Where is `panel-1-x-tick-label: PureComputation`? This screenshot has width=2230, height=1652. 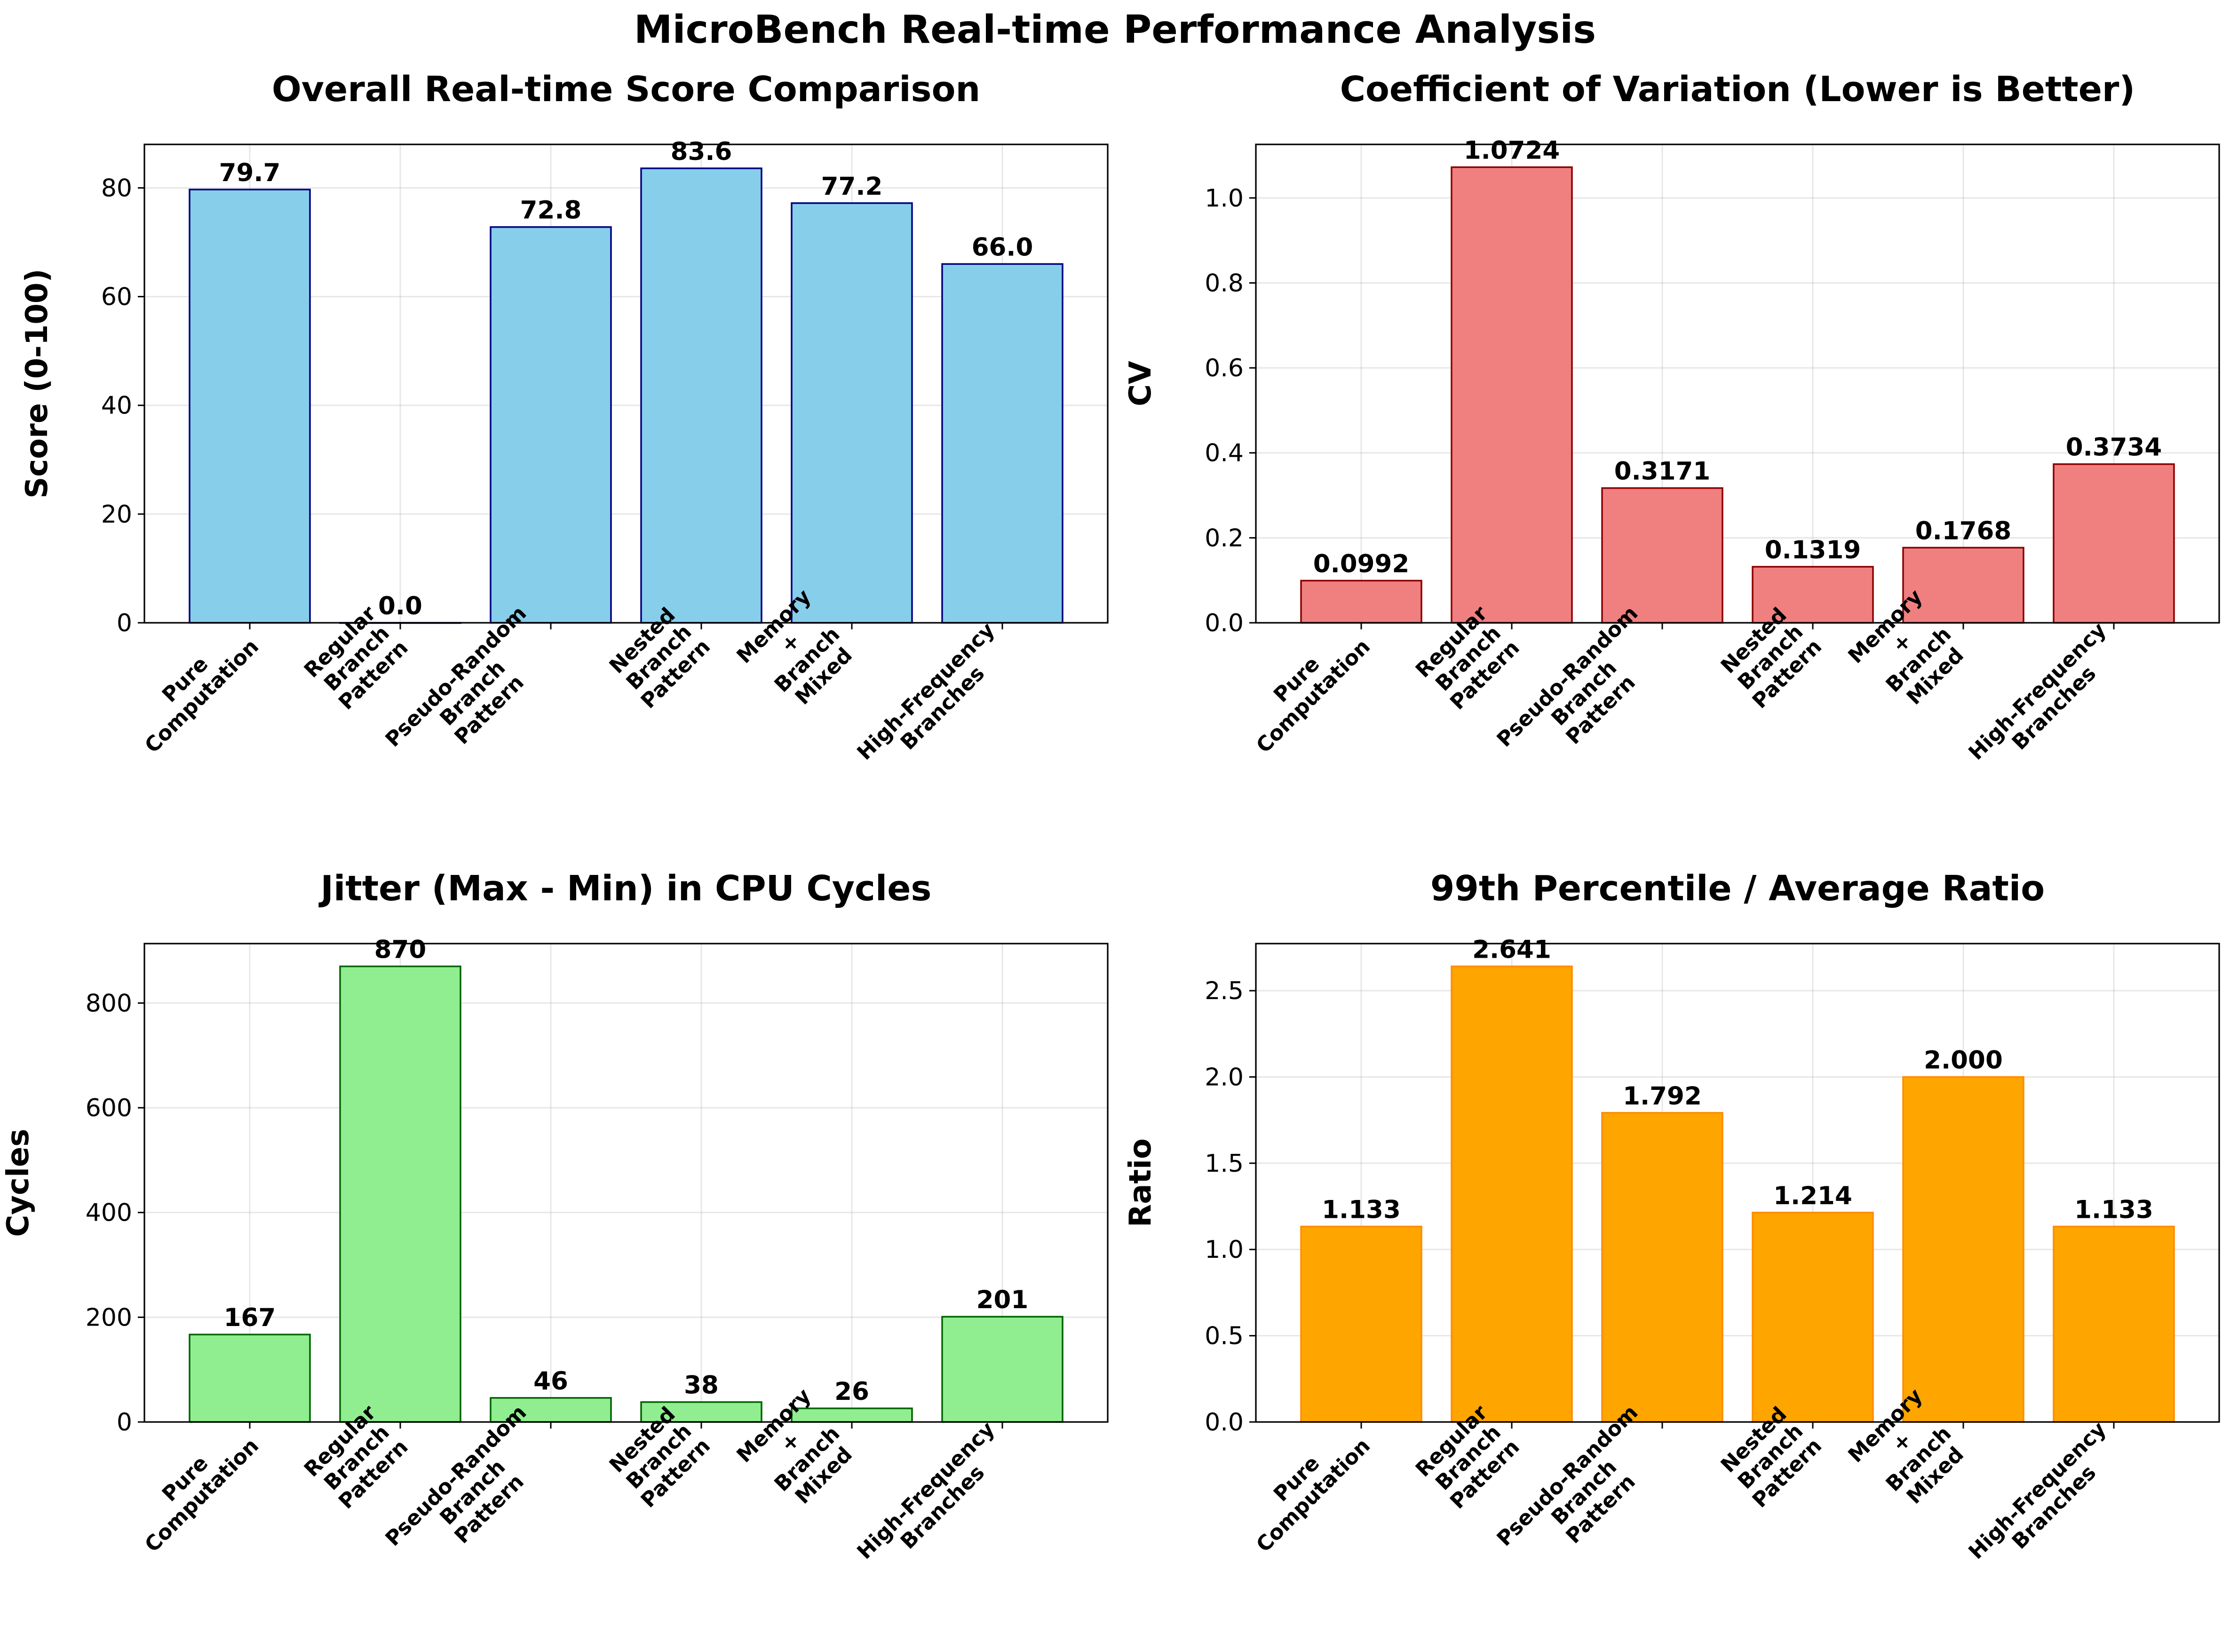 panel-1-x-tick-label: PureComputation is located at coordinates (193, 688).